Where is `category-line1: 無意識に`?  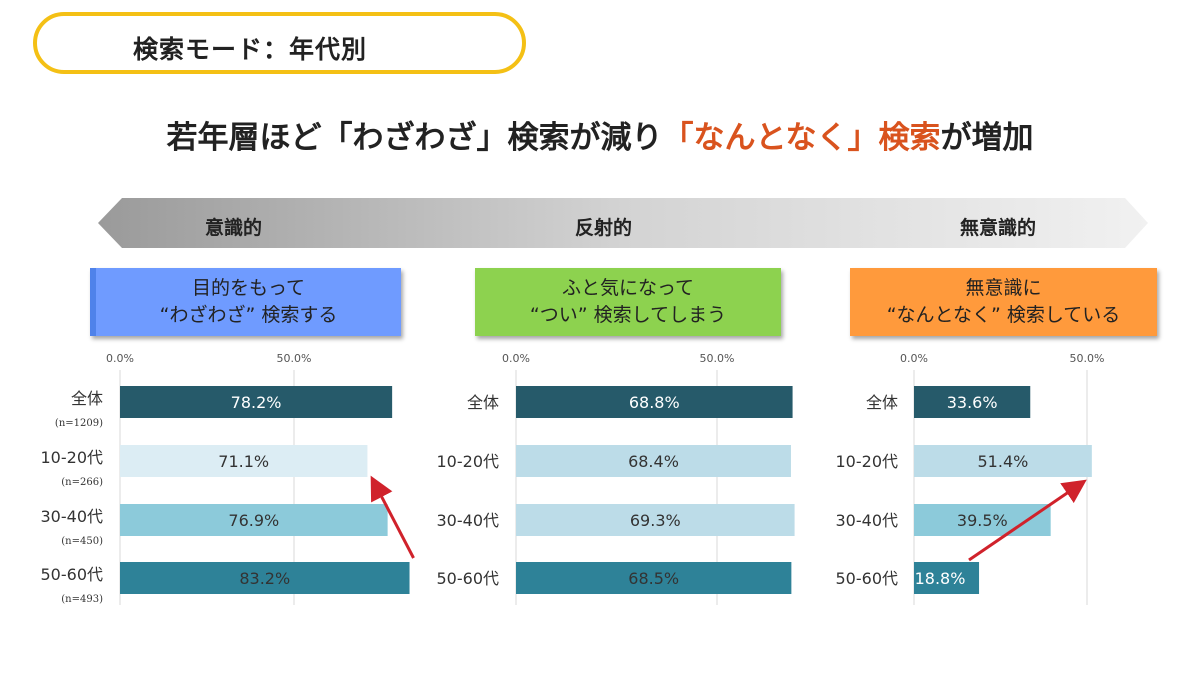 category-line1: 無意識に is located at coordinates (1003, 288).